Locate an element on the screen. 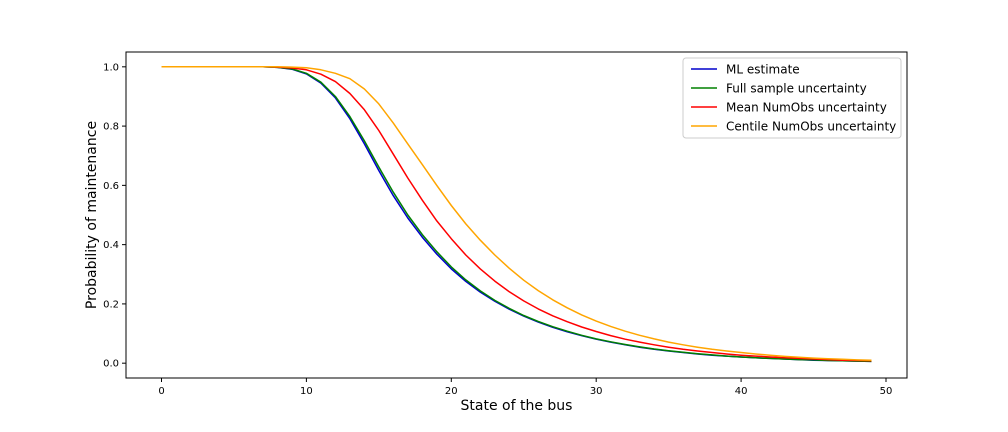 The height and width of the screenshot is (432, 1008). y-tick-label: 0.6 is located at coordinates (111, 186).